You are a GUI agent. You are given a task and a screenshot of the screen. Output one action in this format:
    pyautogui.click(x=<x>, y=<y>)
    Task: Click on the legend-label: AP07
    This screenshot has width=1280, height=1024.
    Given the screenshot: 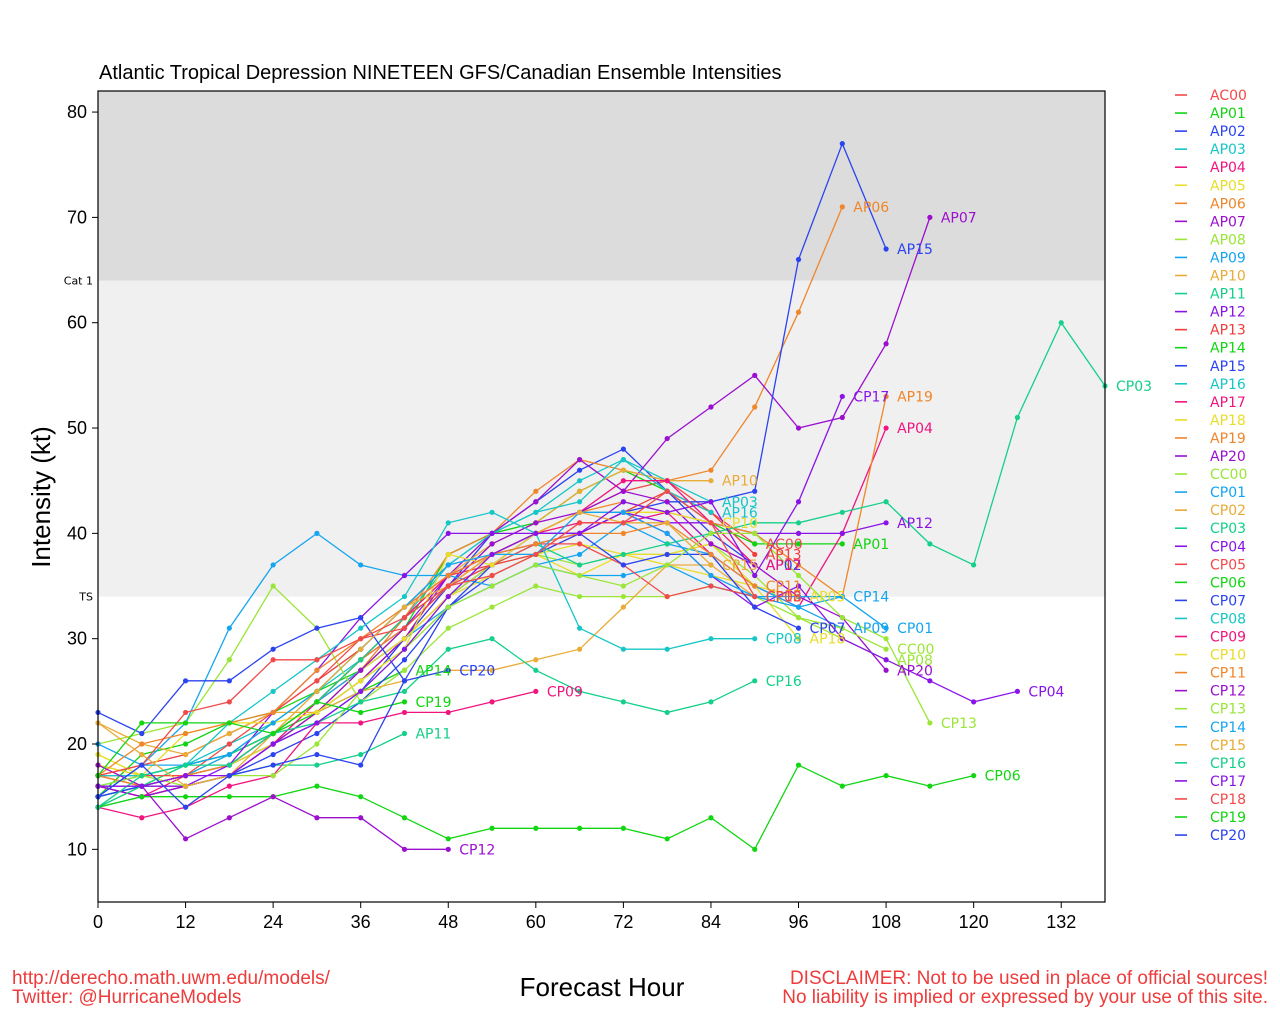 What is the action you would take?
    pyautogui.click(x=1228, y=222)
    